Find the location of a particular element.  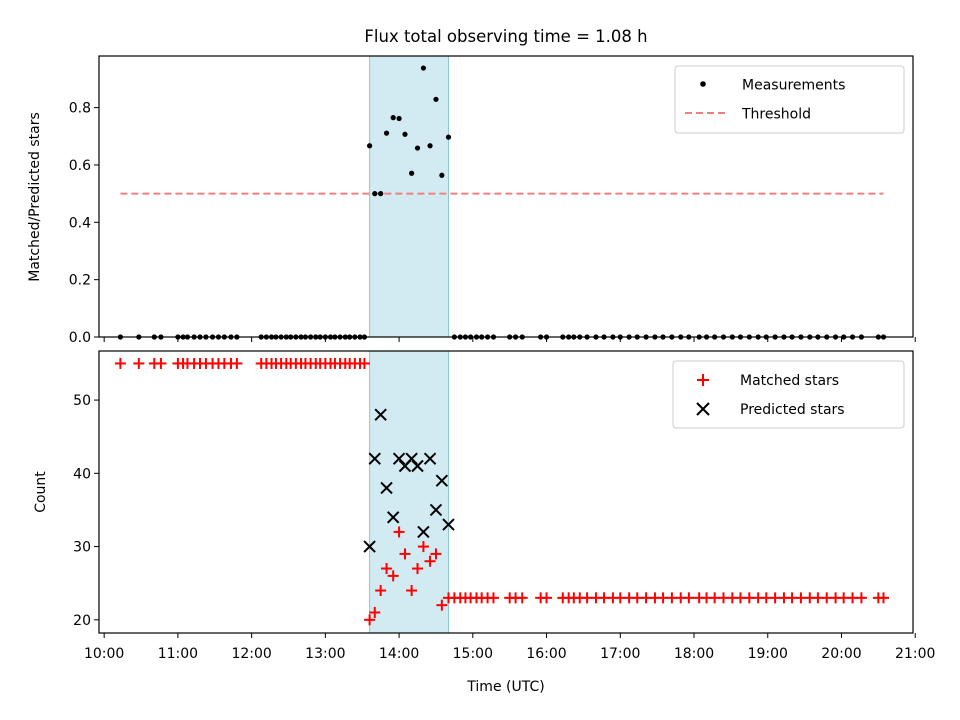

y-tick-label: 50 is located at coordinates (82, 401).